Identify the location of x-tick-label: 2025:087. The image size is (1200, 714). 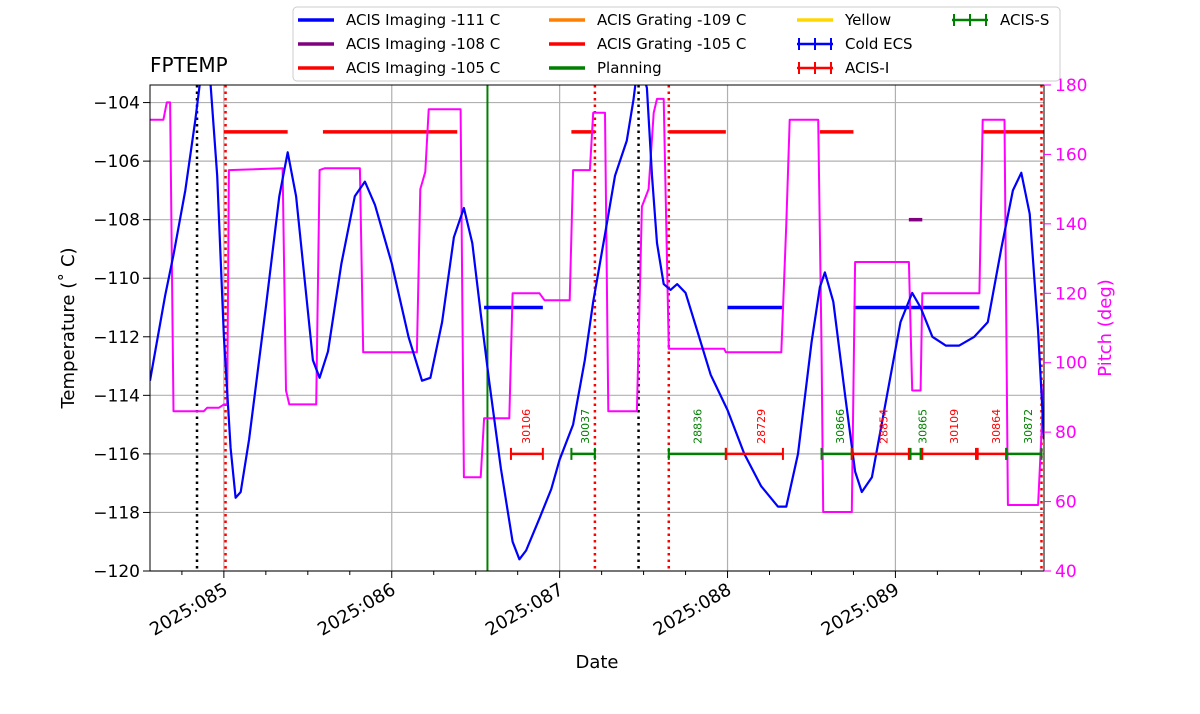
(524, 609).